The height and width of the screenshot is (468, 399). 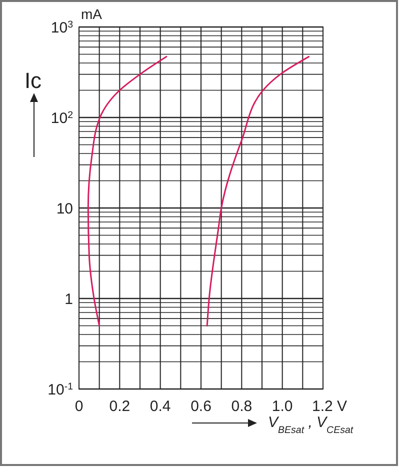 What do you see at coordinates (33, 80) in the screenshot?
I see `y-axis-title: Ic` at bounding box center [33, 80].